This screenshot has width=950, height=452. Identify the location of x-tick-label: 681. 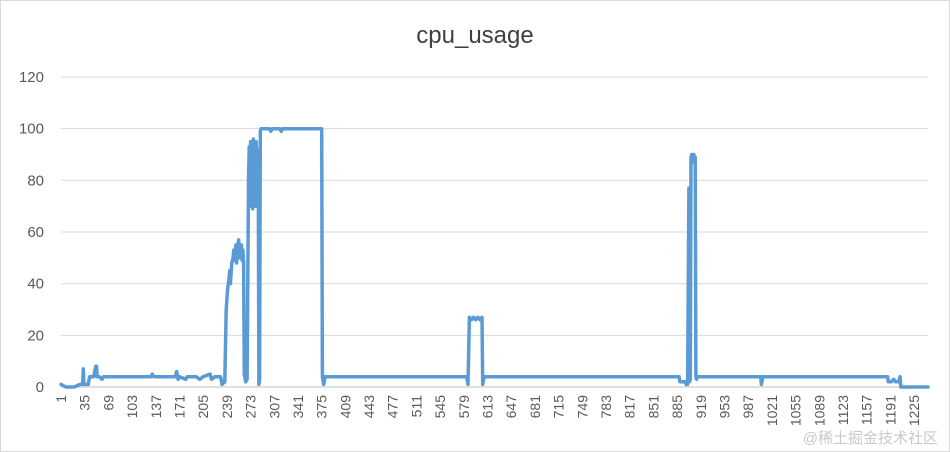
(535, 407).